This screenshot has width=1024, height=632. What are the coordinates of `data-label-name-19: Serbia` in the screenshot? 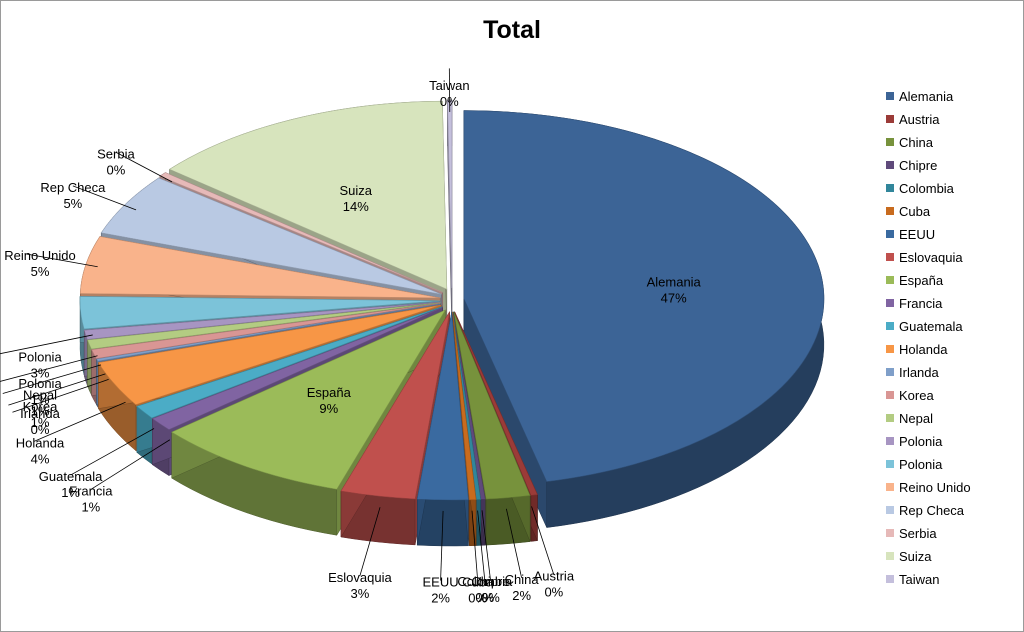 It's located at (116, 153).